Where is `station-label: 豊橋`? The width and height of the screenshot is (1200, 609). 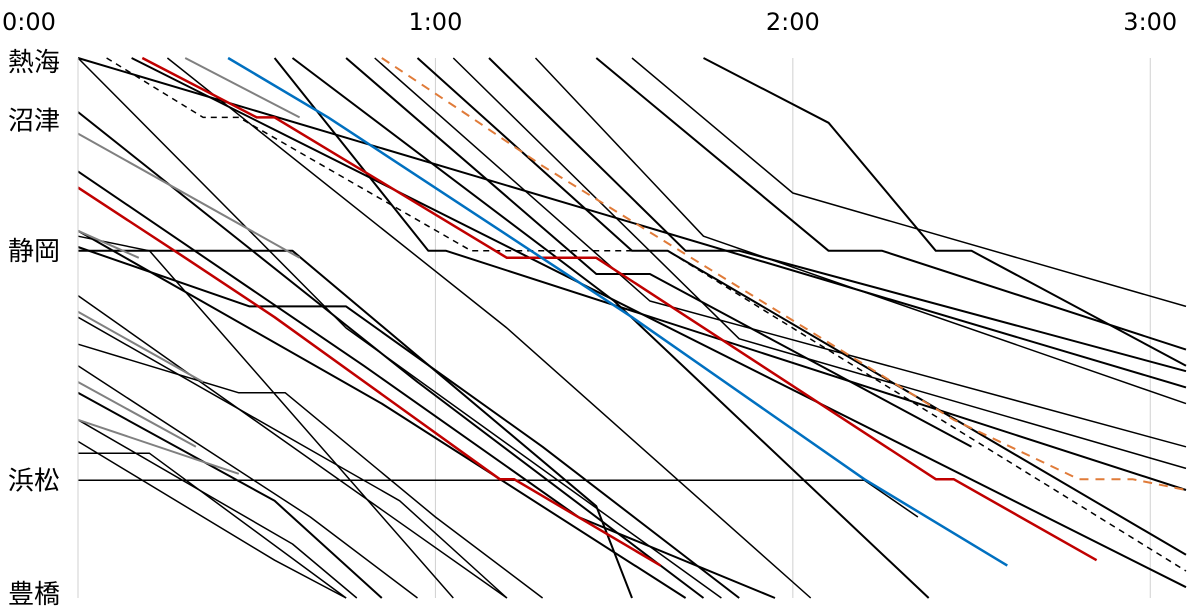
station-label: 豊橋 is located at coordinates (34, 594).